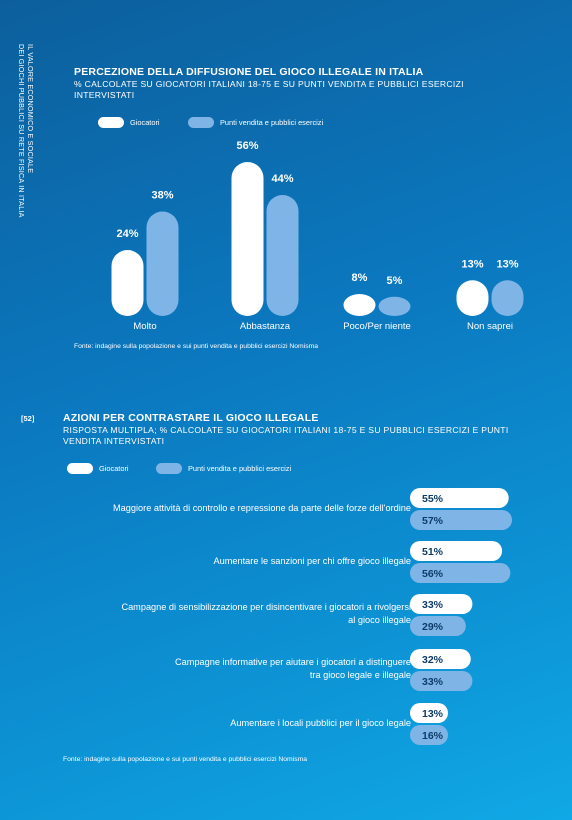 Image resolution: width=572 pixels, height=820 pixels. I want to click on chart2-legend-punti: Punti vendita e pubblici esercizi, so click(223, 468).